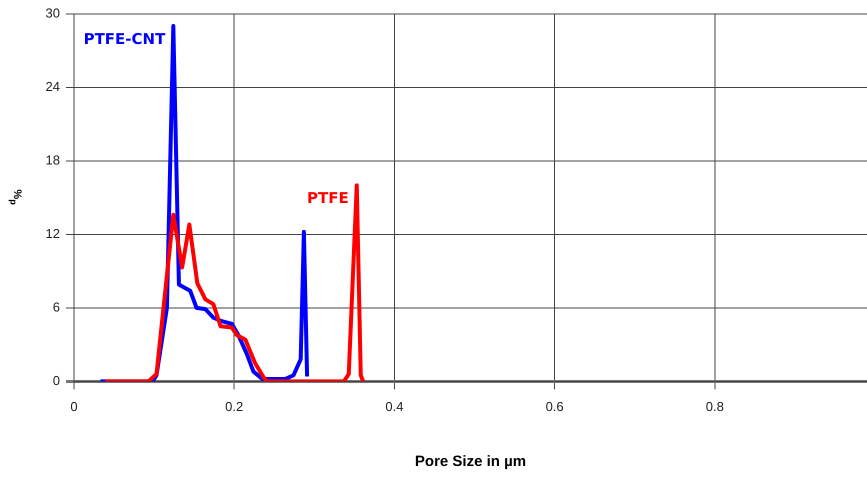 This screenshot has height=477, width=867. I want to click on x-tick-label: 0.2, so click(234, 406).